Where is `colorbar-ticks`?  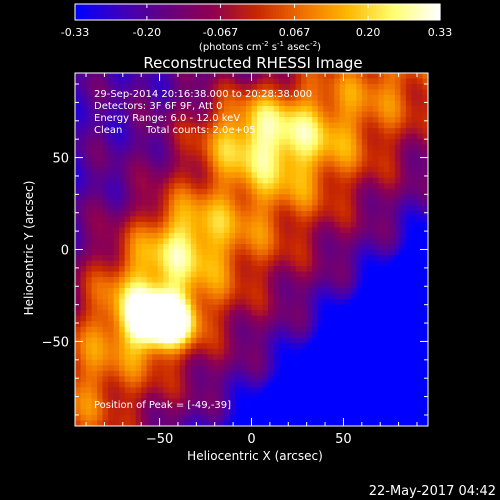
colorbar-ticks is located at coordinates (257, 12).